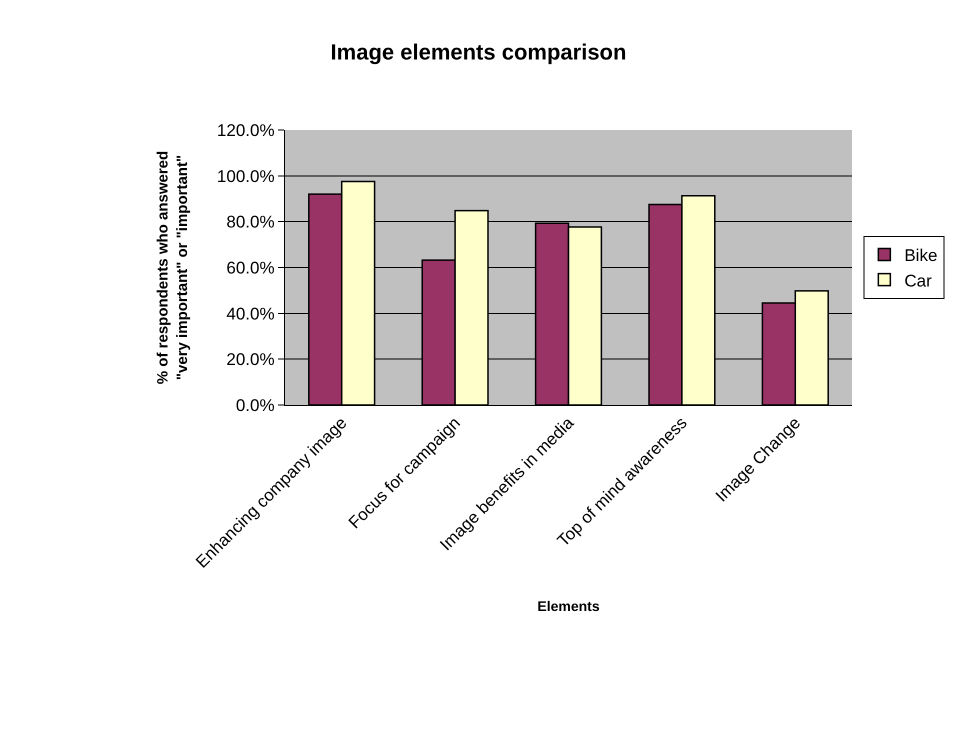 Image resolution: width=957 pixels, height=735 pixels. I want to click on legend-label: Bike, so click(921, 256).